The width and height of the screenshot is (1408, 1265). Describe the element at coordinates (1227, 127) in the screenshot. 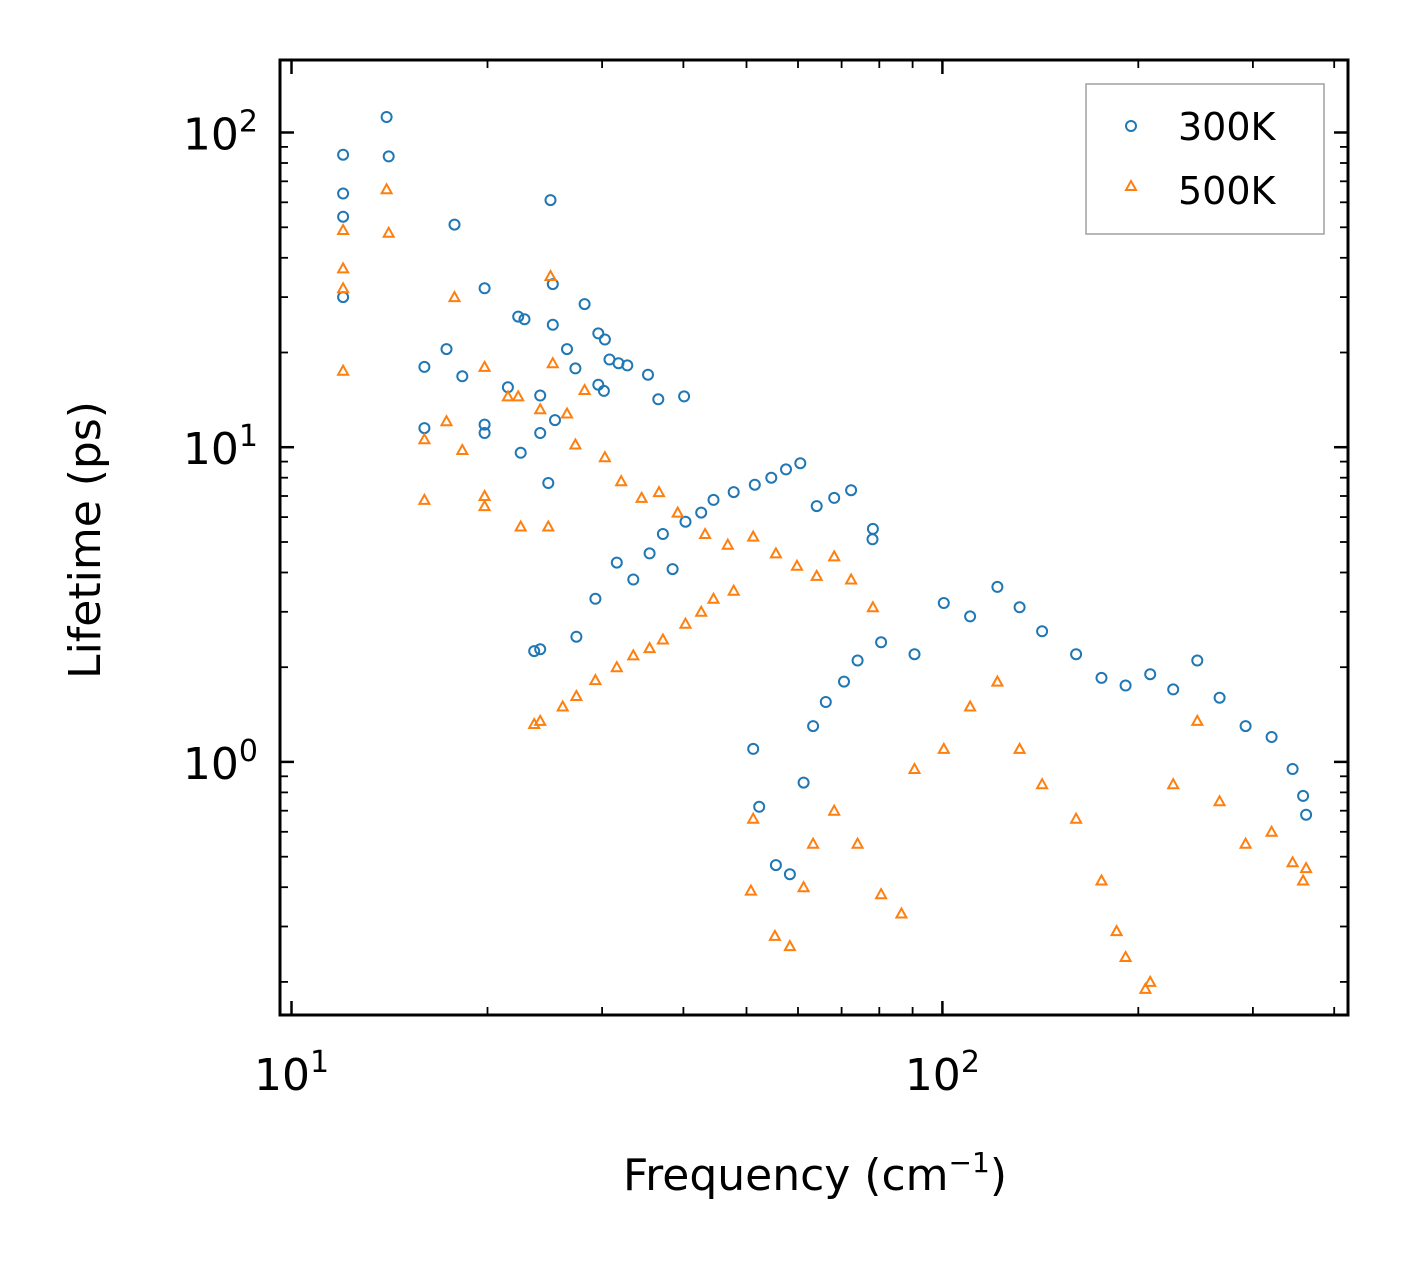

I see `legend-label-300k: 300K` at that location.